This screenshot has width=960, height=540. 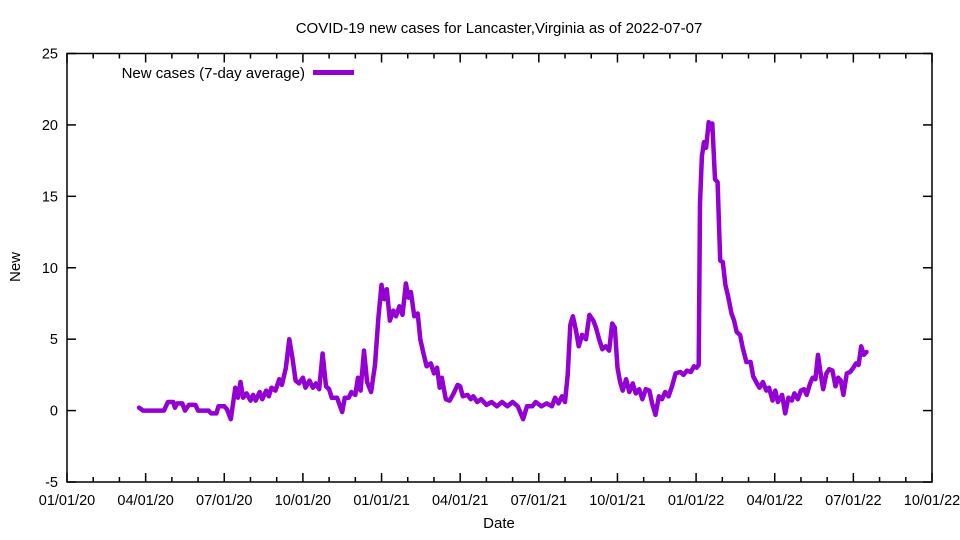 I want to click on x-tick-label: 10/01/22, so click(x=932, y=501).